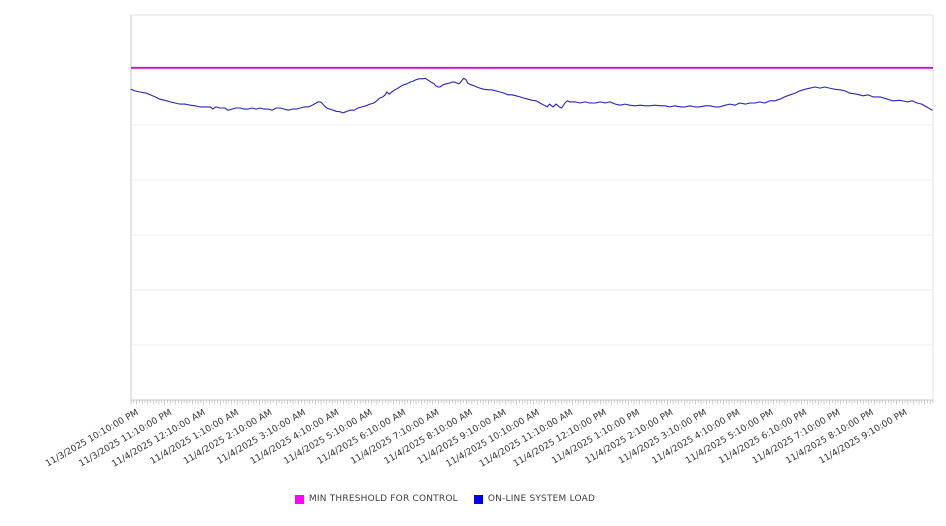 This screenshot has width=946, height=526. I want to click on online-system-load-line, so click(531, 95).